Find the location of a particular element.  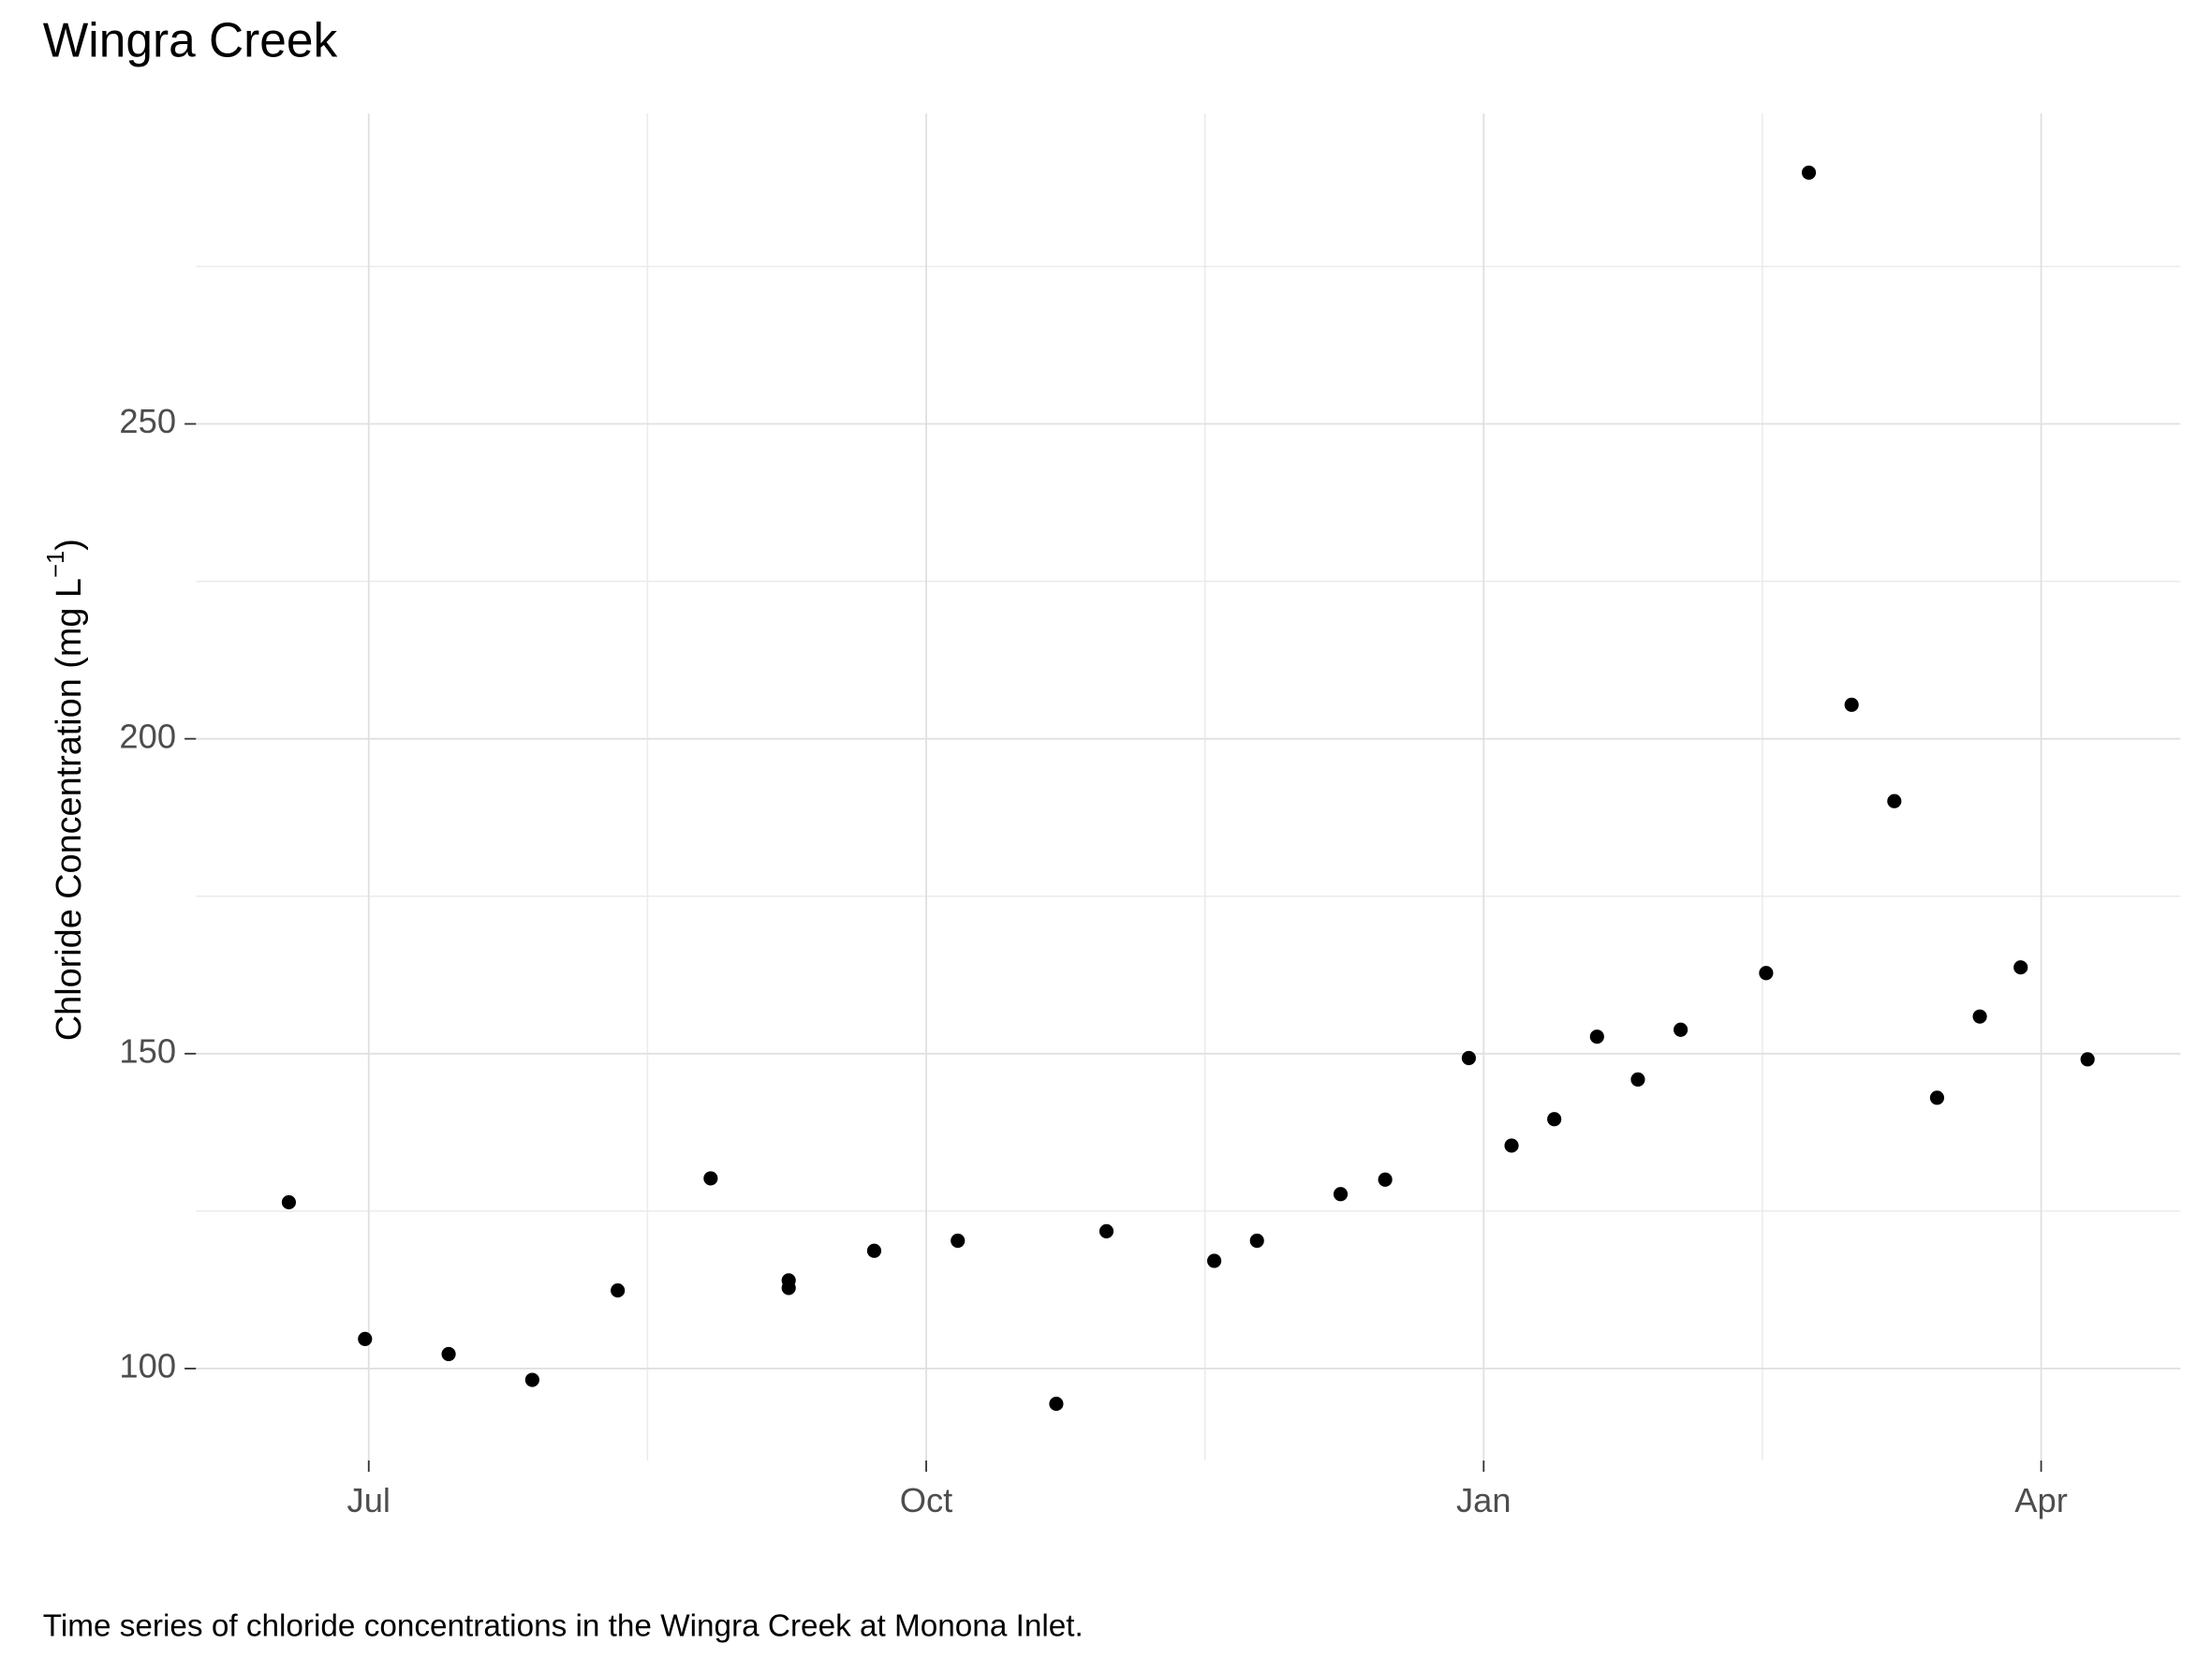

x-tick-label: Jan is located at coordinates (1484, 1500).